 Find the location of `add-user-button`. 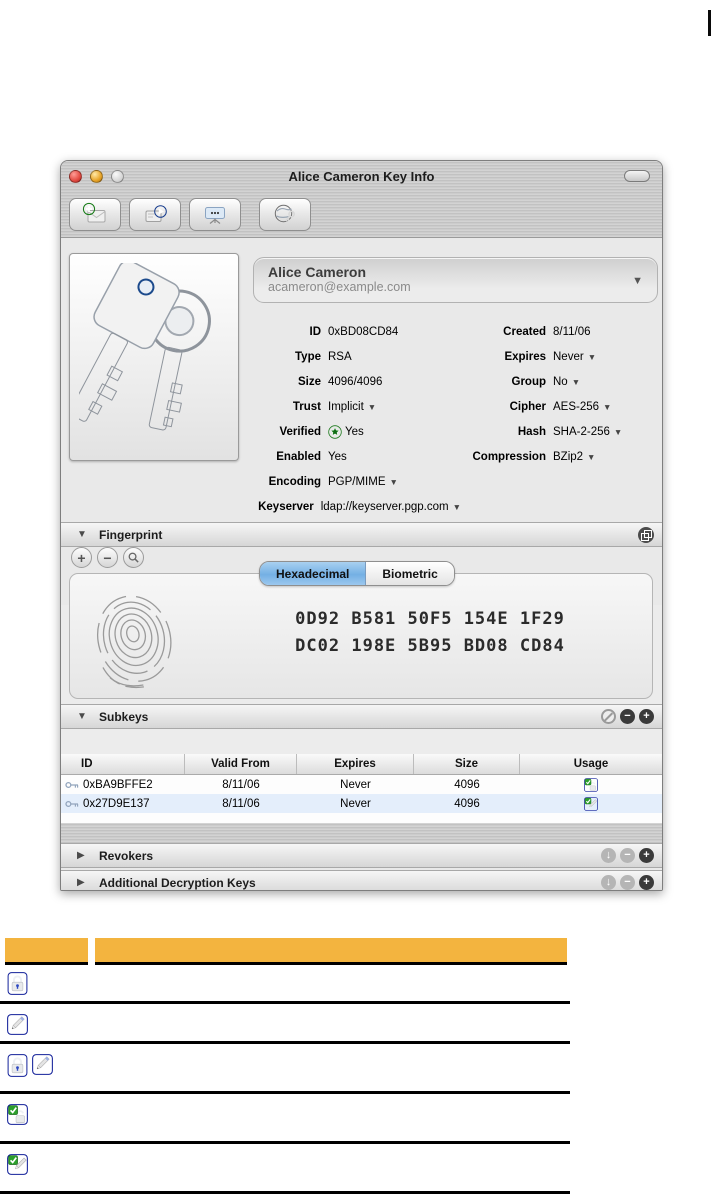

add-user-button is located at coordinates (95, 214).